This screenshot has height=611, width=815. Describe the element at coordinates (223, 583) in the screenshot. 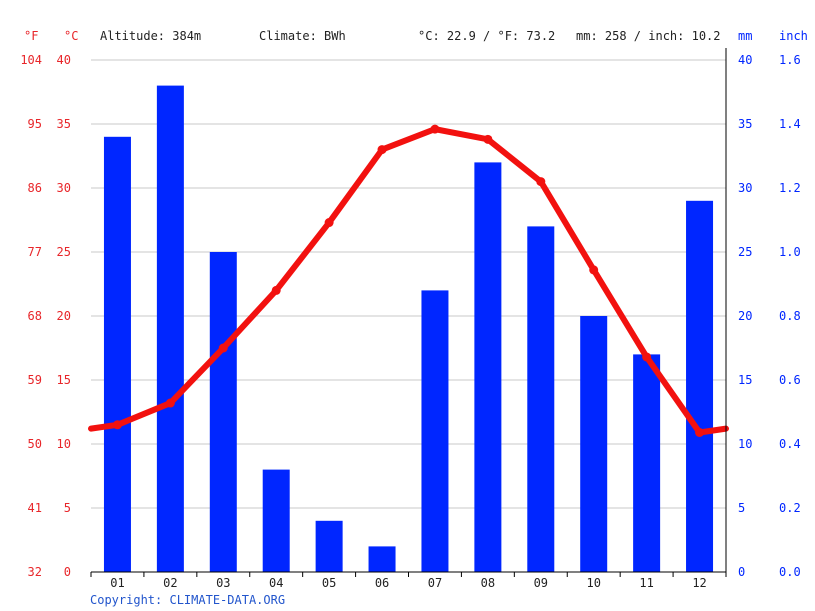

I see `month-tick-label: 03` at that location.